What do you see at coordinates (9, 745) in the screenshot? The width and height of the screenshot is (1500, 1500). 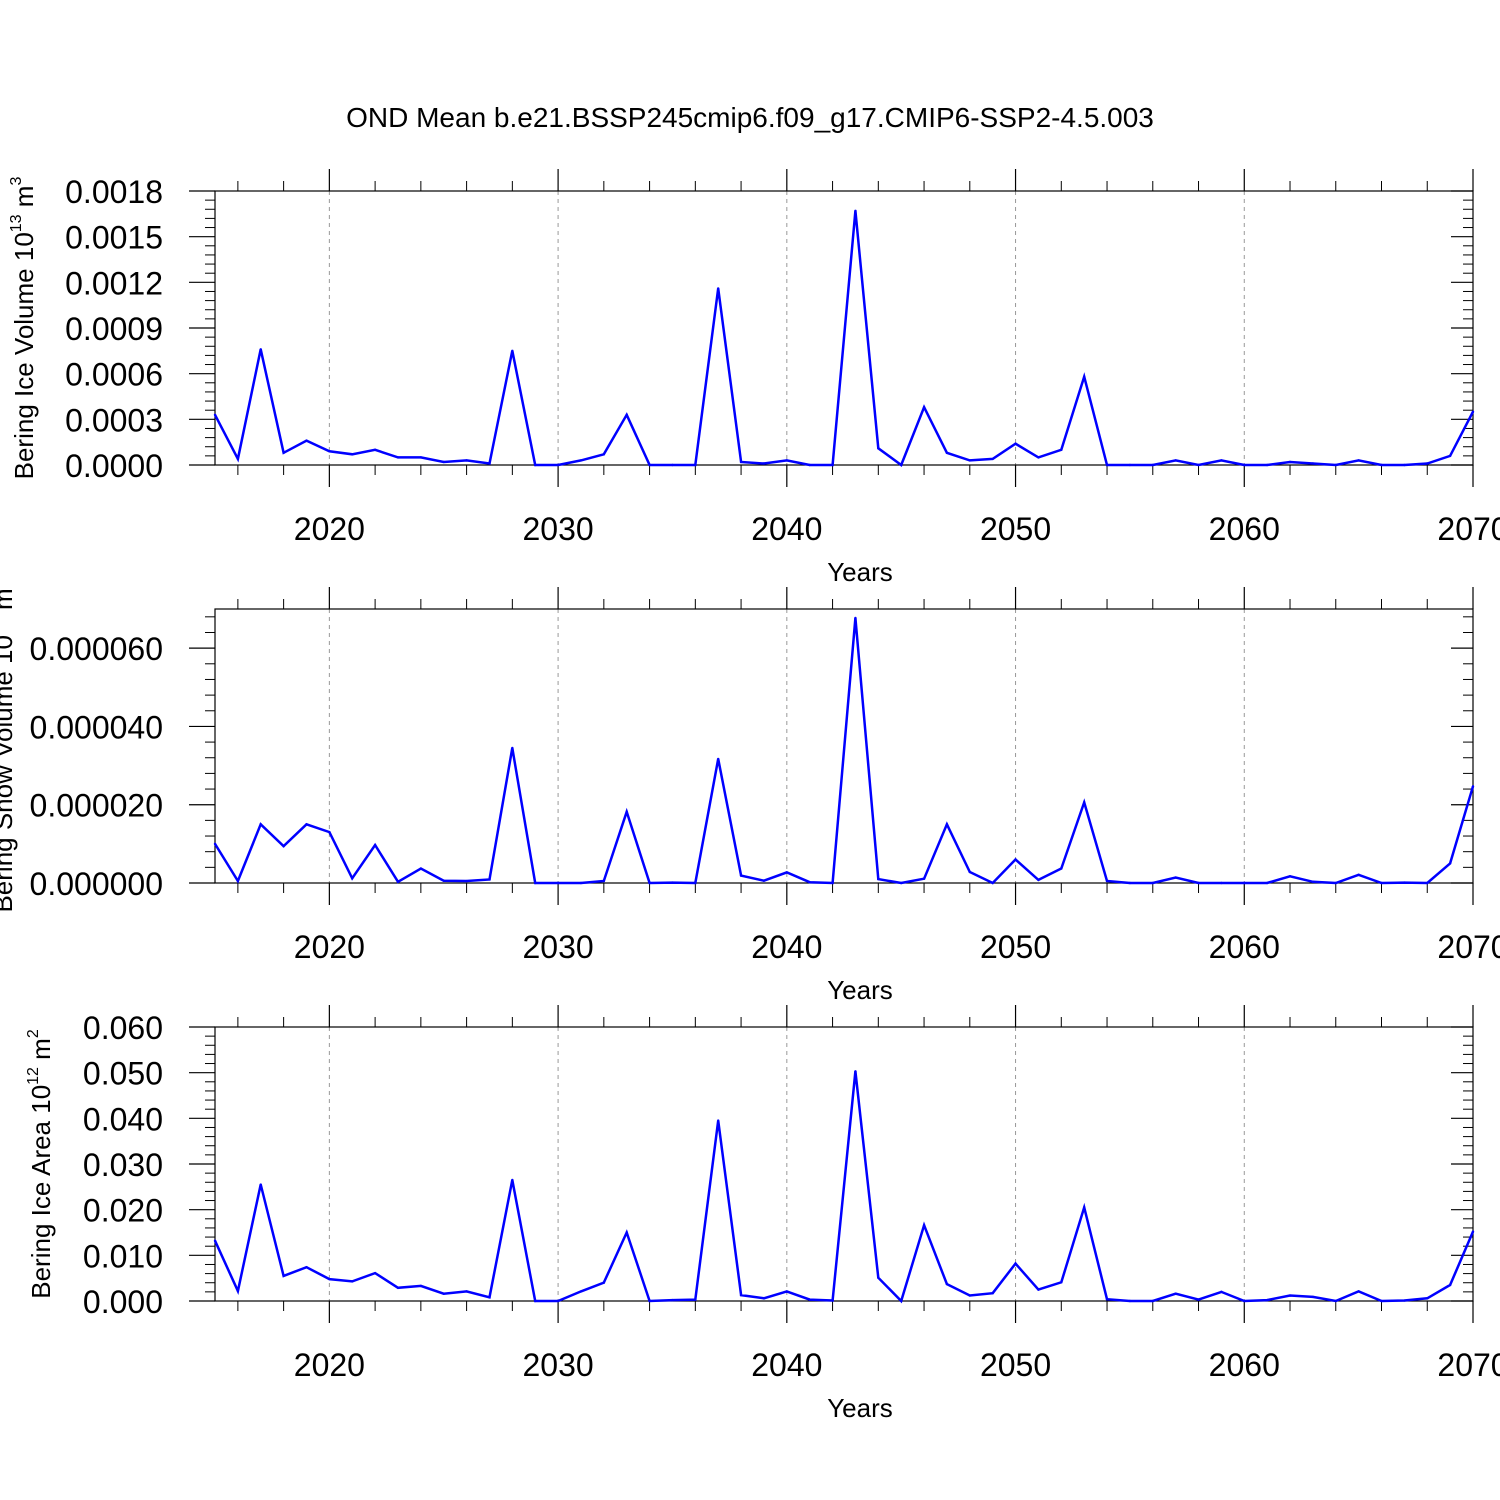 I see `y-axis-title: Bering Snow Volume 1013 m3` at bounding box center [9, 745].